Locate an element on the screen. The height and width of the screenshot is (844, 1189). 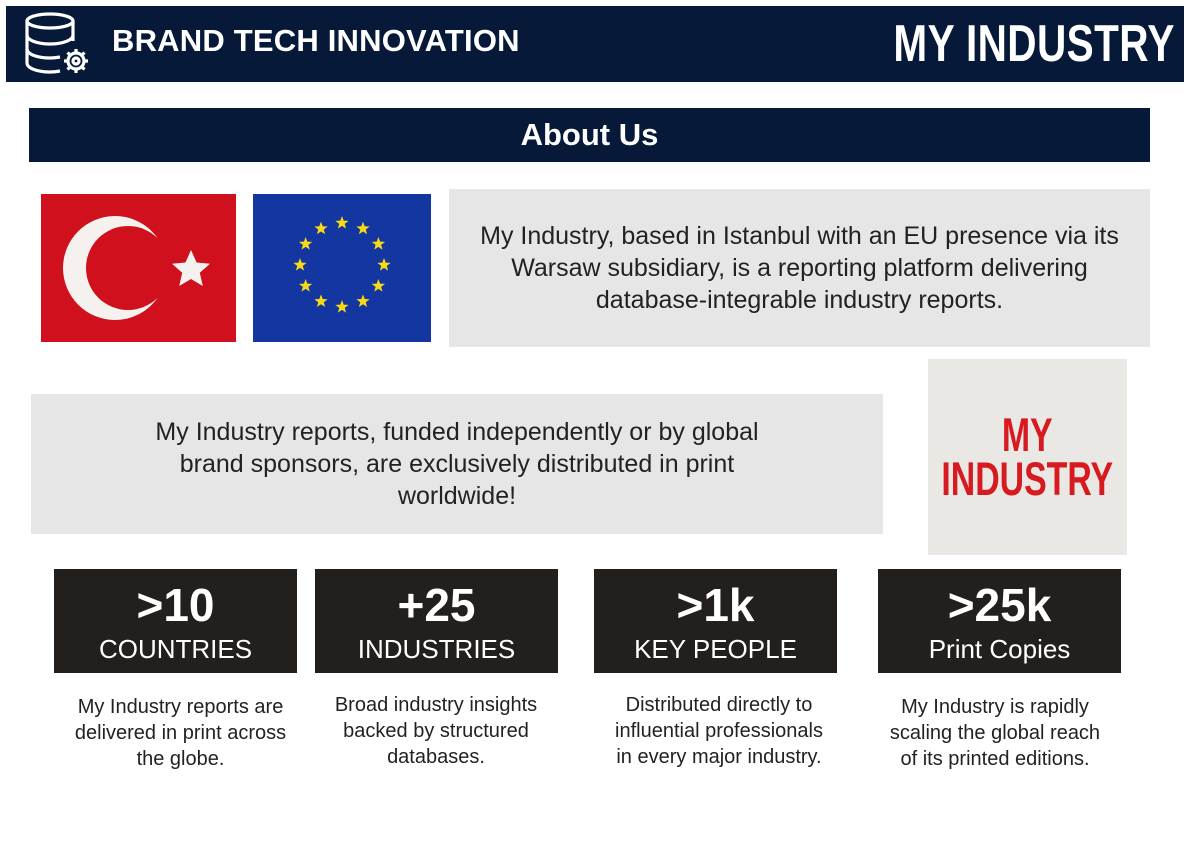
logo-line-my: MY is located at coordinates (1027, 434).